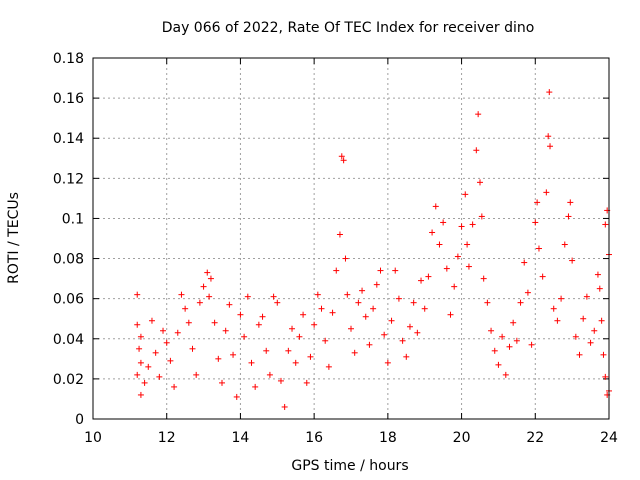 This screenshot has width=640, height=480. I want to click on y-tick-label: 0.1, so click(73, 219).